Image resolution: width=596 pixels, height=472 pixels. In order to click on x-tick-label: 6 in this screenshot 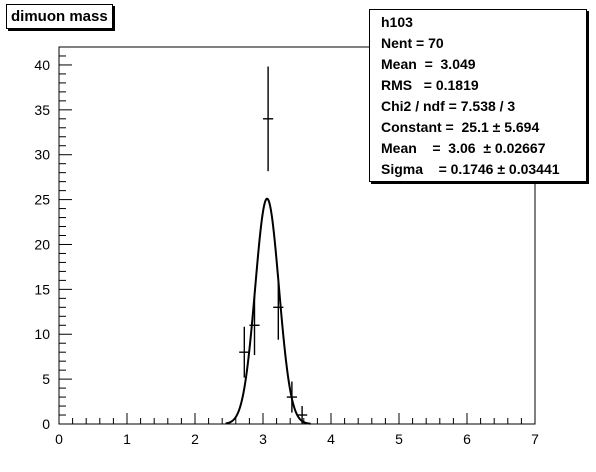, I will do `click(467, 439)`.